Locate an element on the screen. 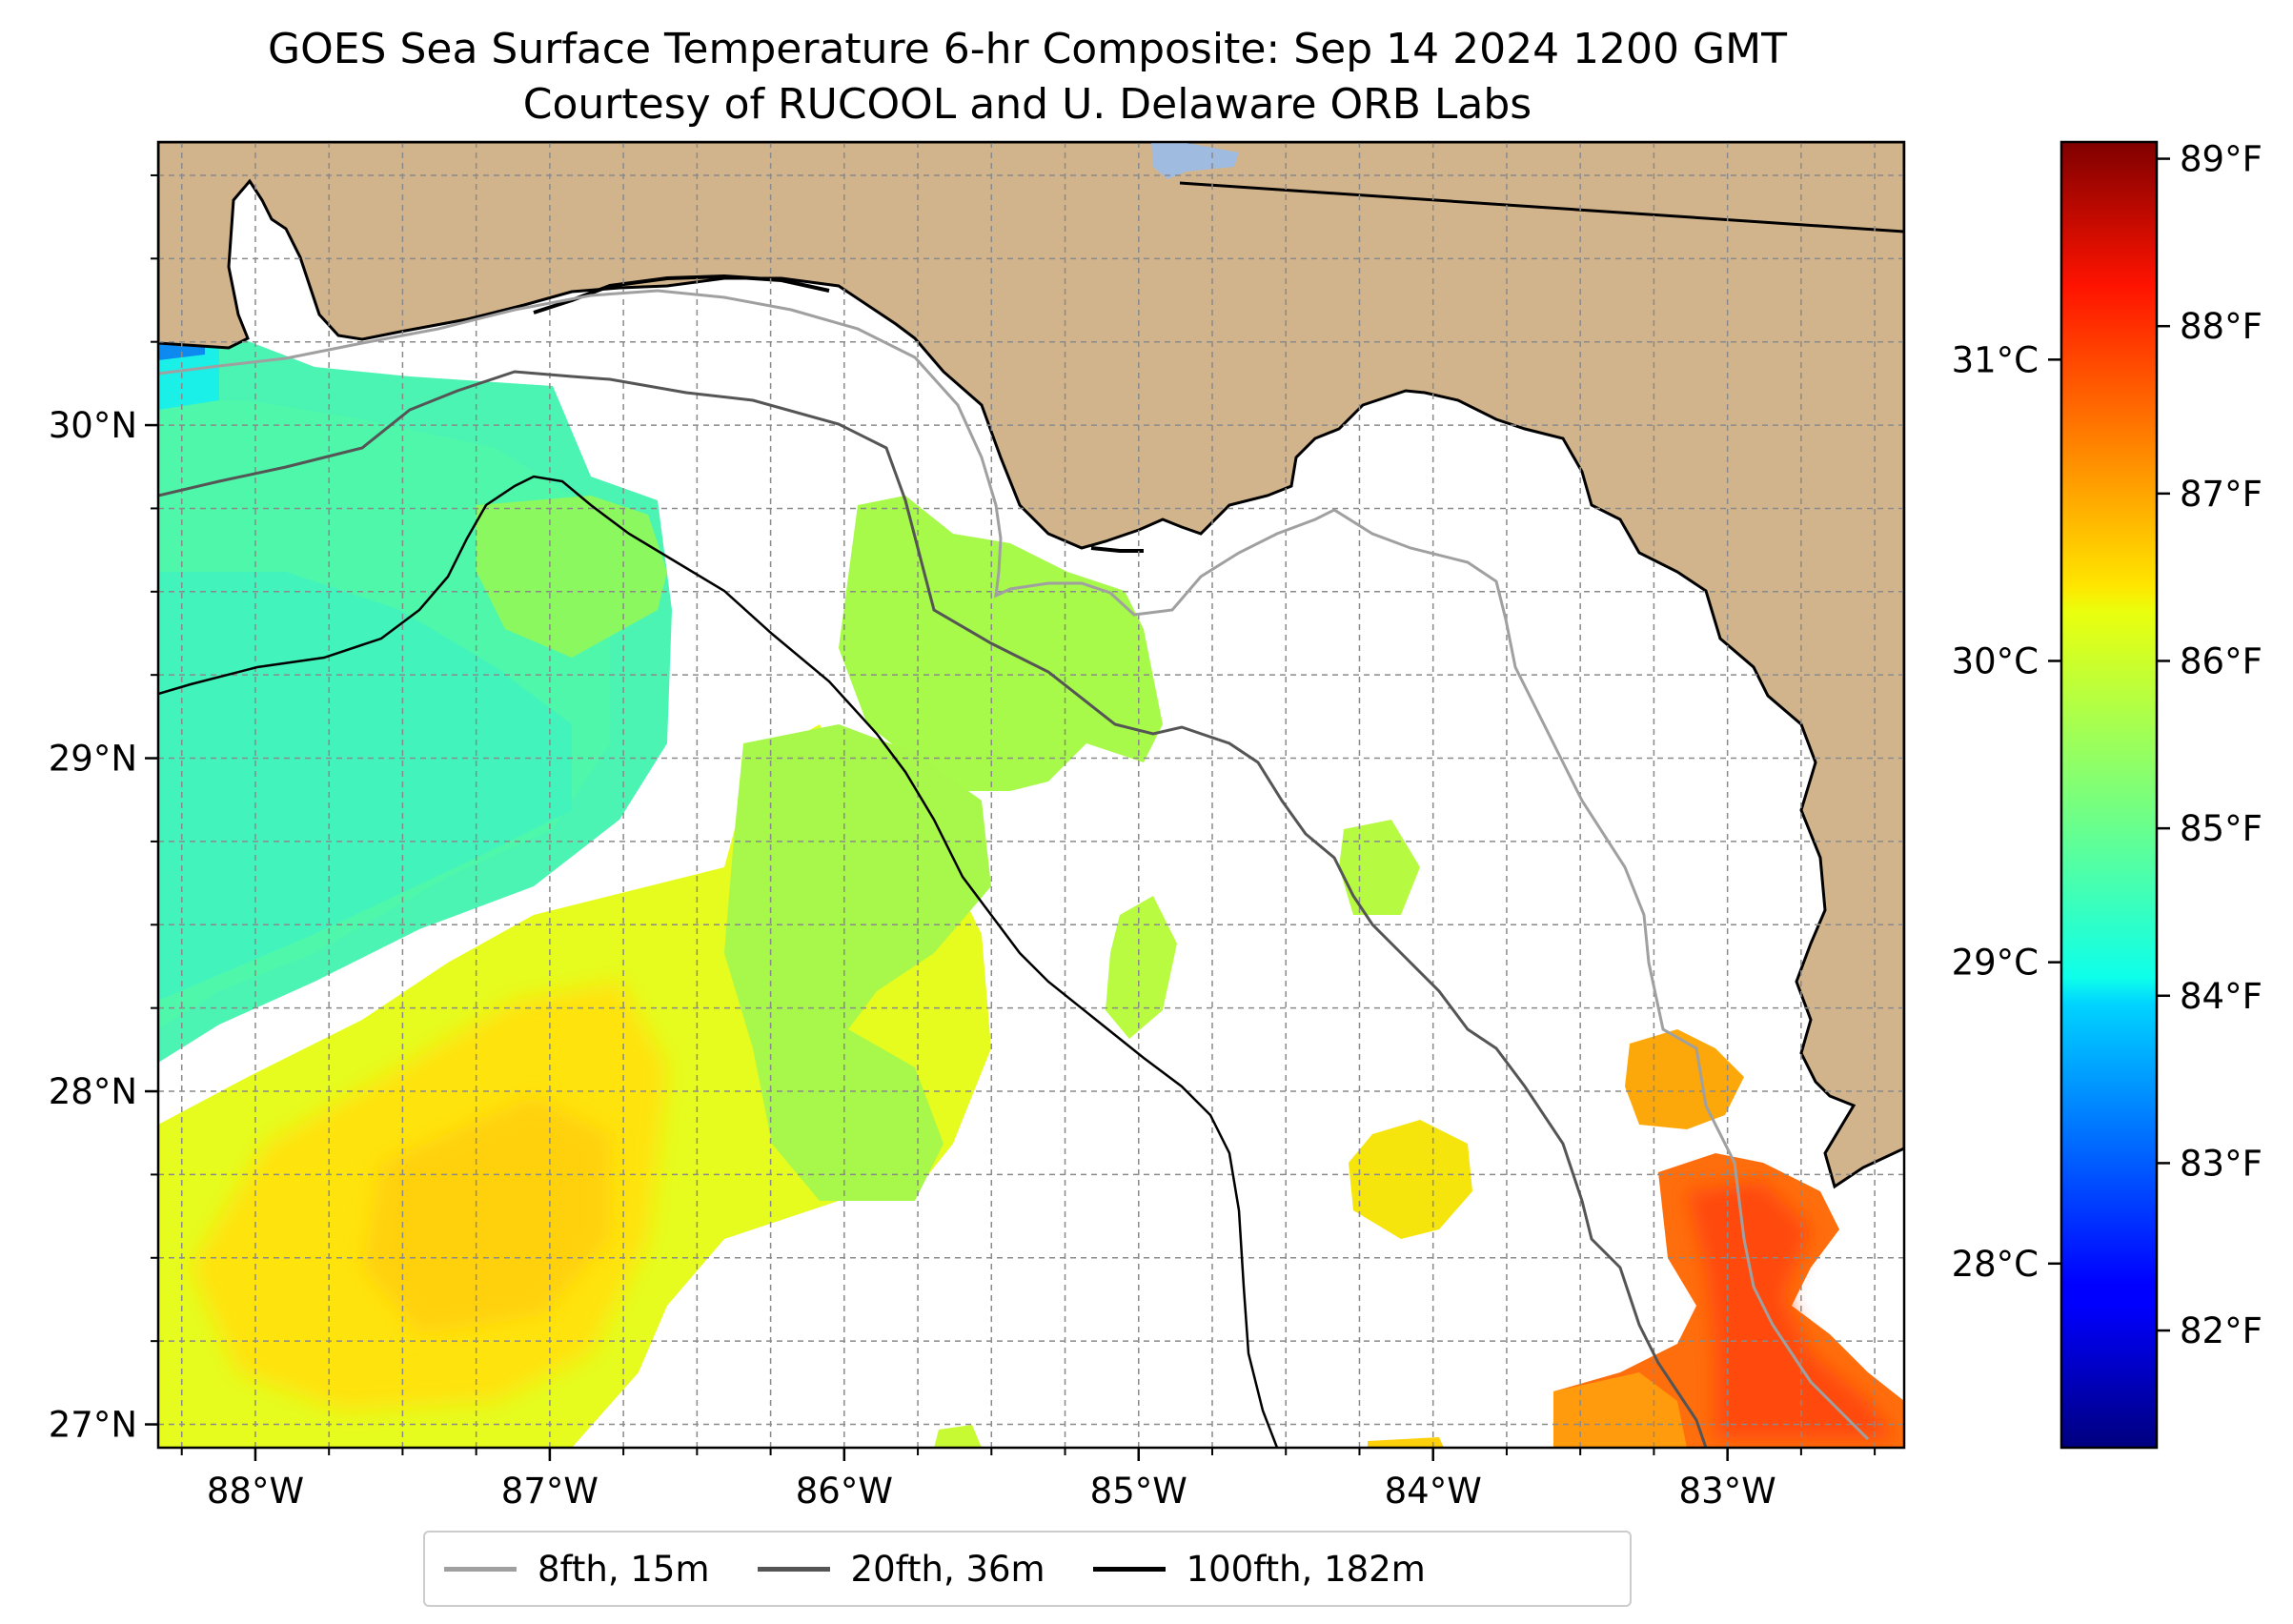  colorbar-c-label: 30°C is located at coordinates (1996, 660).